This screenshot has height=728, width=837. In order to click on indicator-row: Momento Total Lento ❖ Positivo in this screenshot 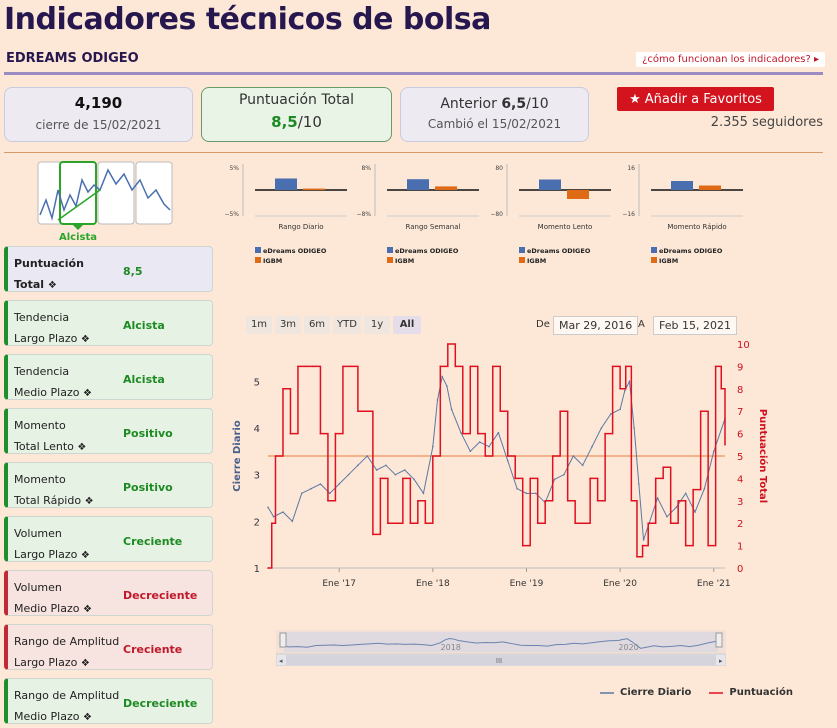, I will do `click(108, 431)`.